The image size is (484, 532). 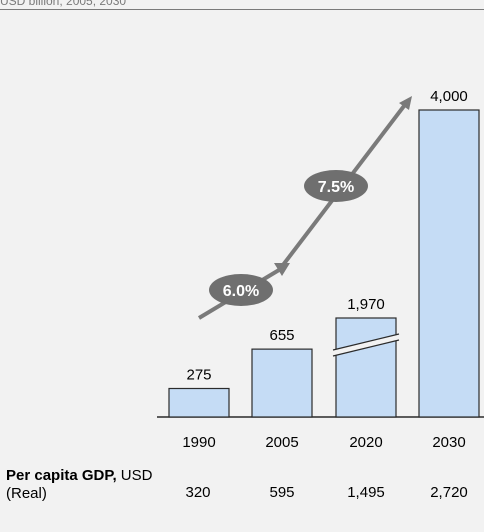 What do you see at coordinates (281, 442) in the screenshot?
I see `category-label: 2005` at bounding box center [281, 442].